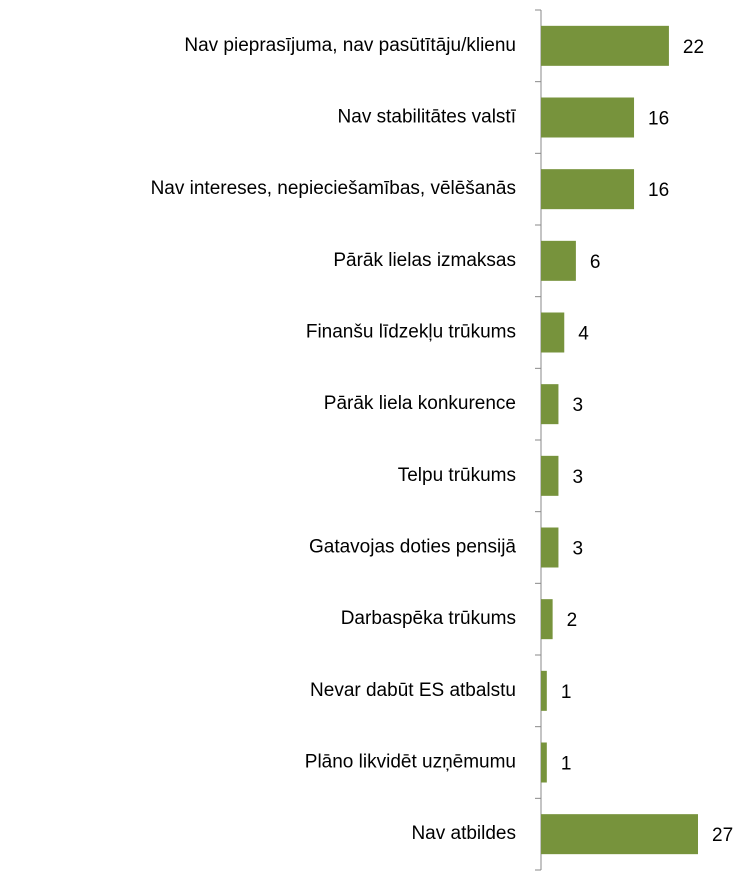 This screenshot has width=744, height=880. What do you see at coordinates (595, 262) in the screenshot?
I see `value-label: 6` at bounding box center [595, 262].